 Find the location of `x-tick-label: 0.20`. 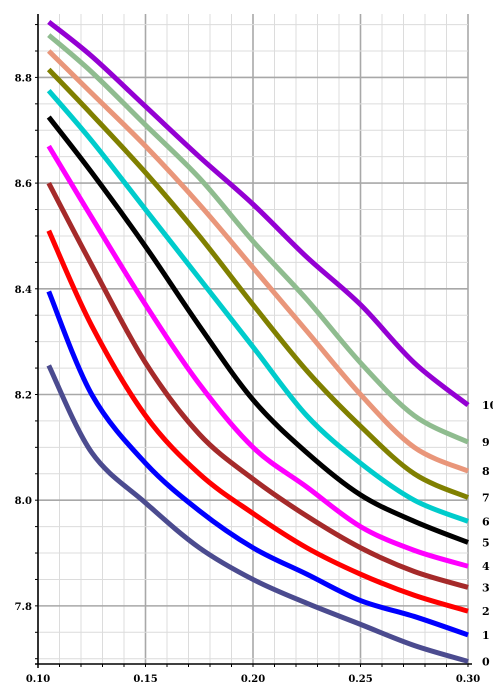

x-tick-label: 0.20 is located at coordinates (253, 679).